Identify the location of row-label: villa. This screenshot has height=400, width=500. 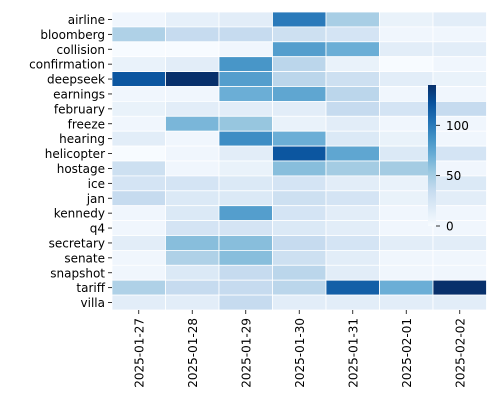
(93, 303).